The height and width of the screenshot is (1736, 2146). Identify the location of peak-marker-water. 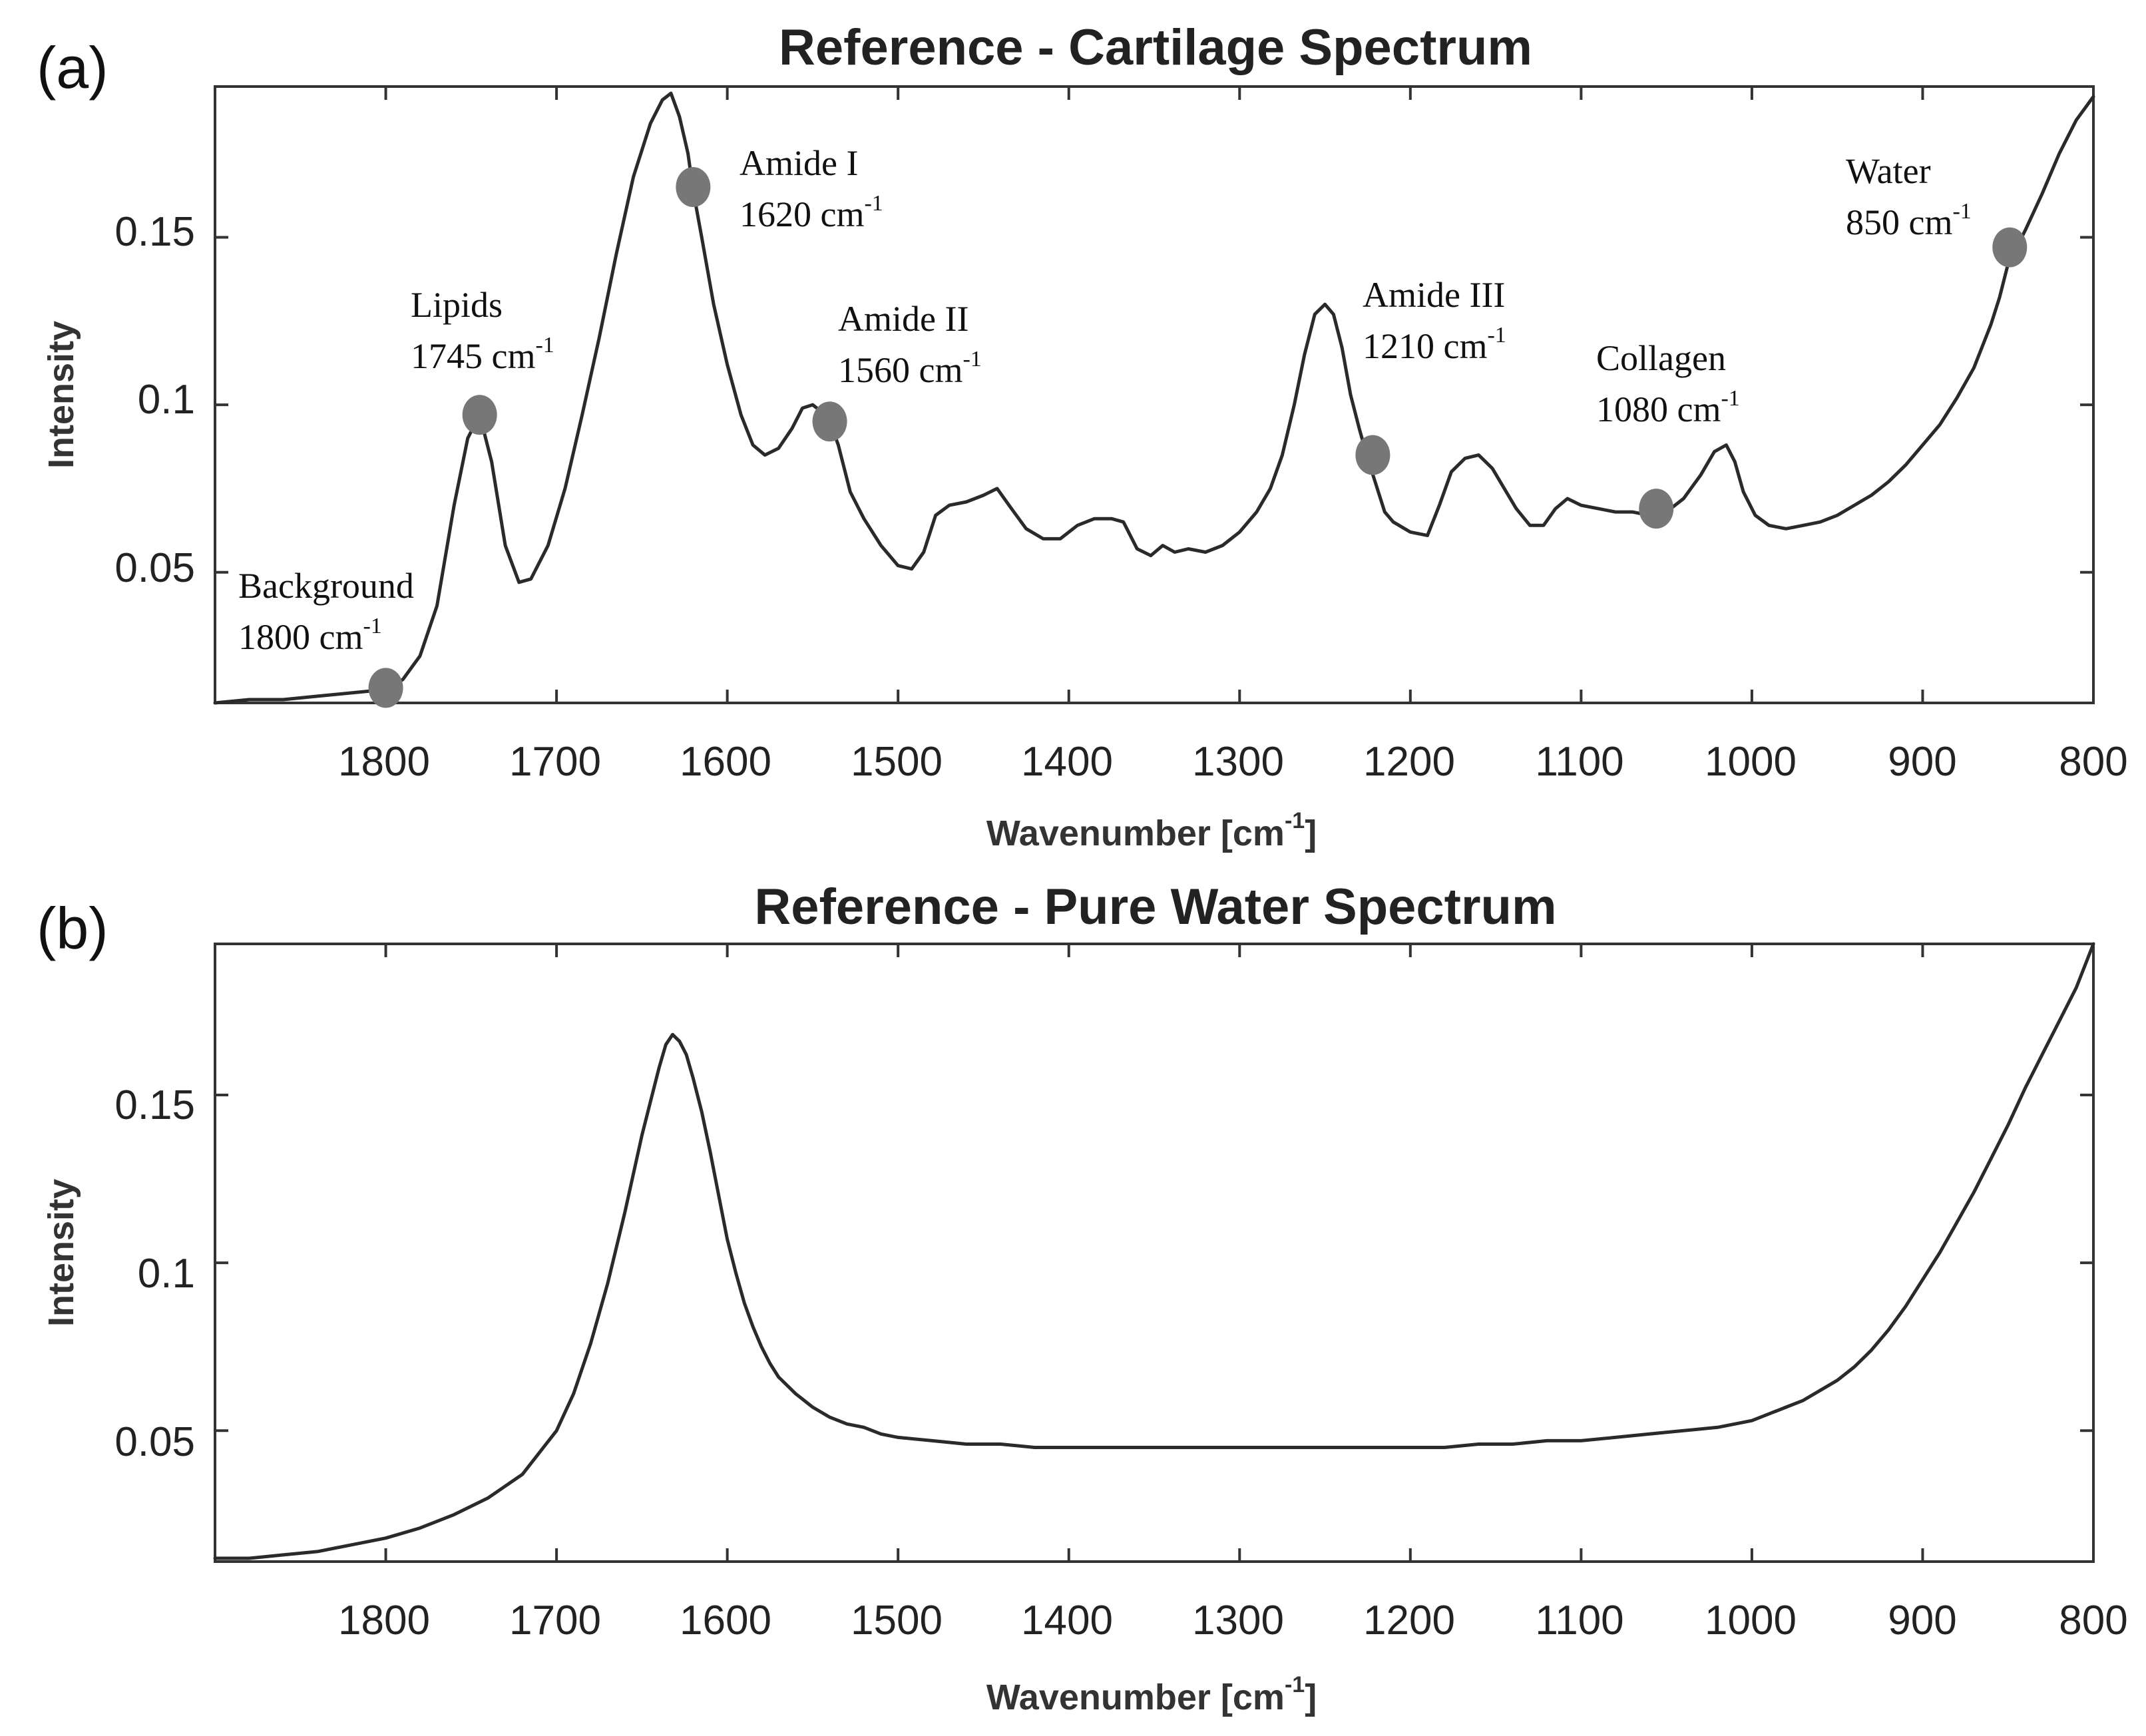
(2010, 247).